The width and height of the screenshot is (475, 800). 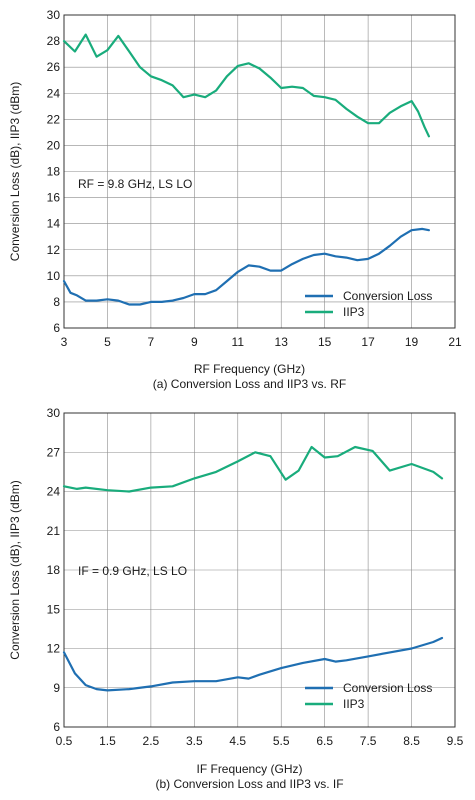 I want to click on x-tick-label: 2.5, so click(x=151, y=741).